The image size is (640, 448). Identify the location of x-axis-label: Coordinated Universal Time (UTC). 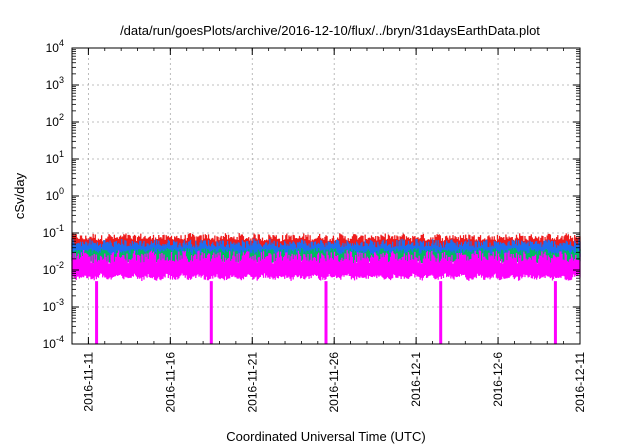
(325, 436).